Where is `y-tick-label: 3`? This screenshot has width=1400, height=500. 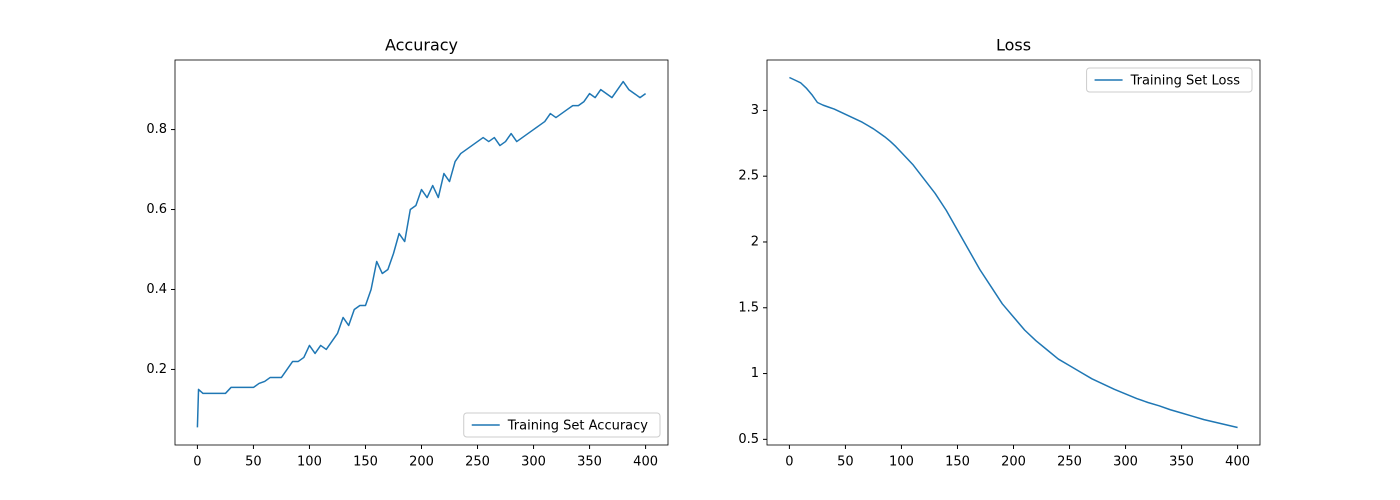 y-tick-label: 3 is located at coordinates (755, 110).